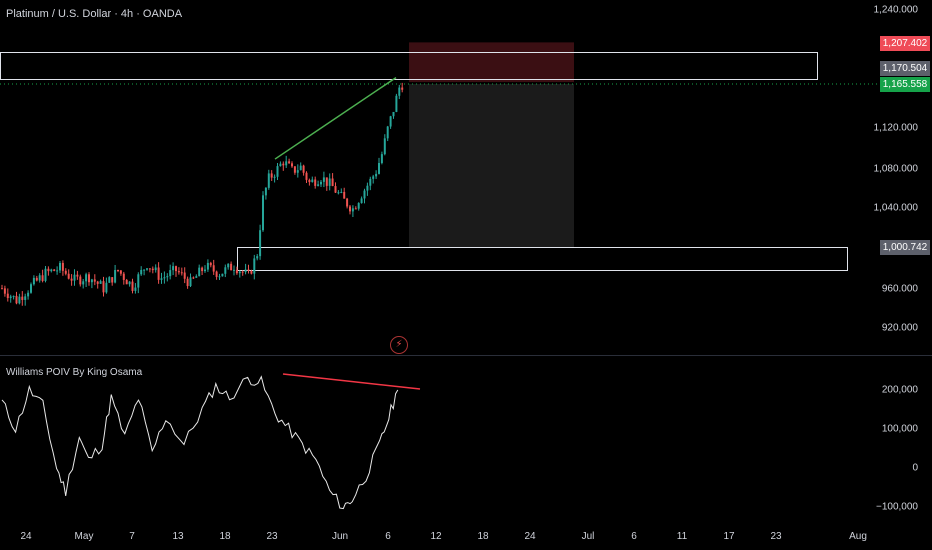 This screenshot has width=932, height=550. Describe the element at coordinates (483, 536) in the screenshot. I see `time-tick: 18` at that location.